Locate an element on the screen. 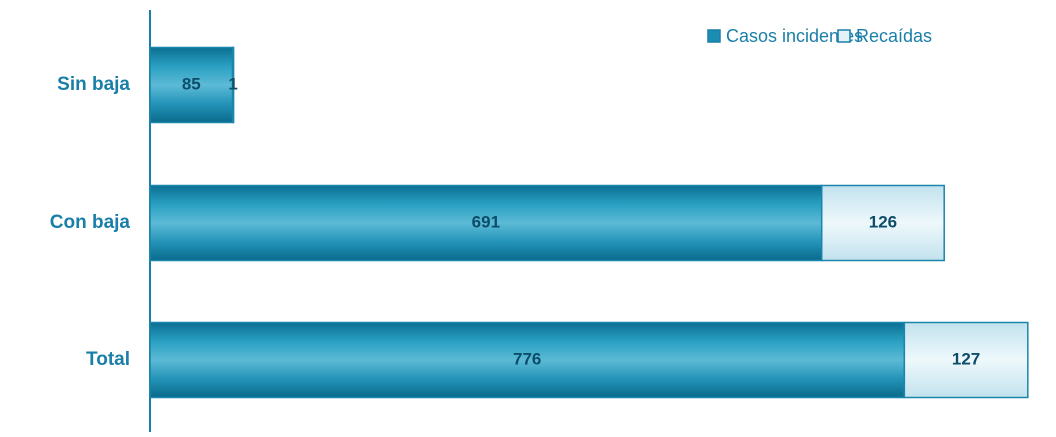 Image resolution: width=1056 pixels, height=437 pixels. value-label: 691 is located at coordinates (486, 221).